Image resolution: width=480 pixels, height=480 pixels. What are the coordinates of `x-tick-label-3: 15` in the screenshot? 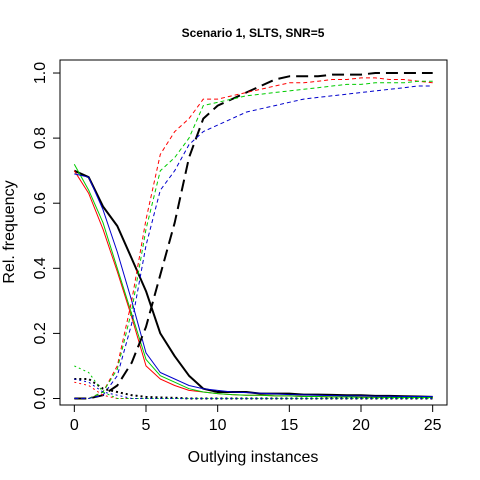 It's located at (289, 425).